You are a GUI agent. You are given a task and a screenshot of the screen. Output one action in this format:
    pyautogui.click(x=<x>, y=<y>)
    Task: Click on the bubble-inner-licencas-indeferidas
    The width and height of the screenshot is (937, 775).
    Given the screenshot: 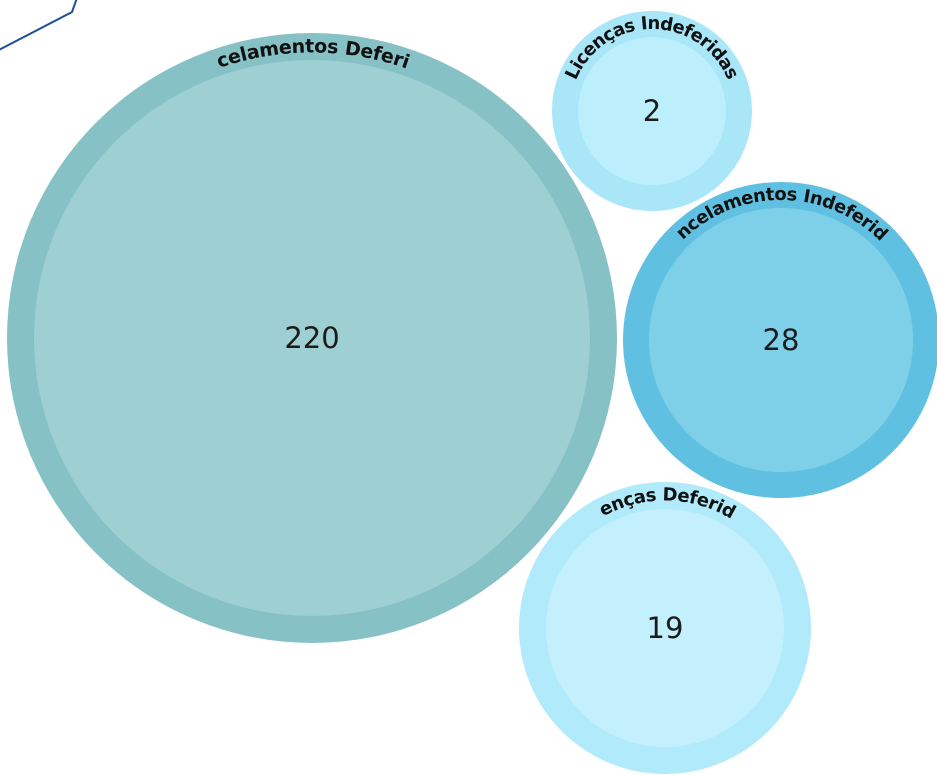 What is the action you would take?
    pyautogui.click(x=652, y=111)
    